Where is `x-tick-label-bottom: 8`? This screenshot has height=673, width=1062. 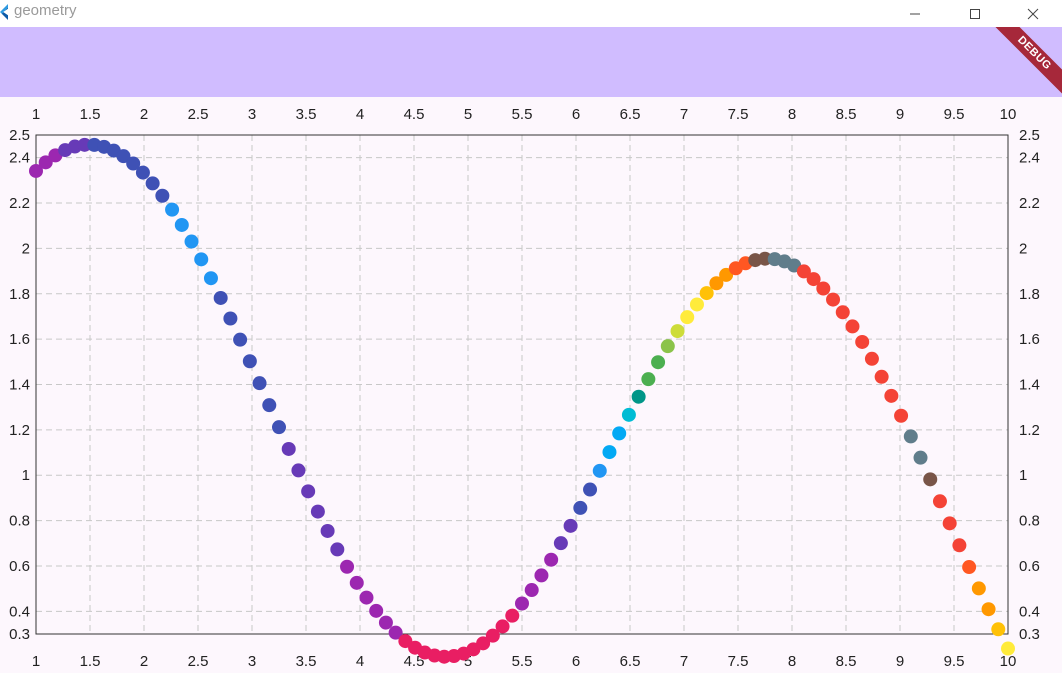
x-tick-label-bottom: 8 is located at coordinates (792, 661).